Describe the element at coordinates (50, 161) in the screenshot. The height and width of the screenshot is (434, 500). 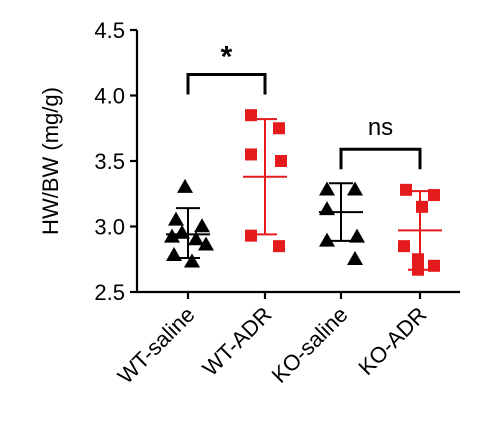
I see `y-axis-label: HW/BW (mg/g)` at that location.